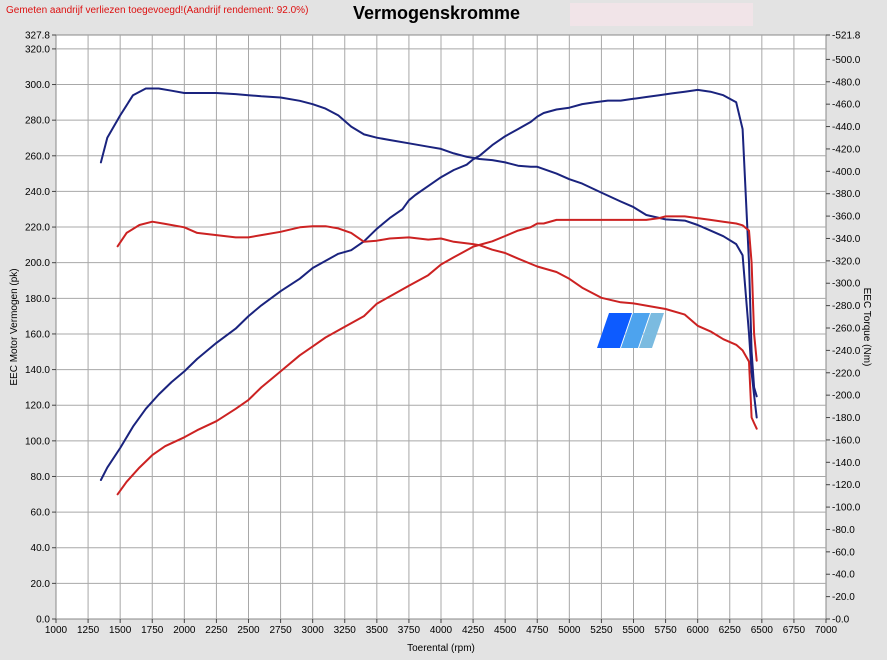  What do you see at coordinates (846, 36) in the screenshot?
I see `y2-tick-label: -521.8` at bounding box center [846, 36].